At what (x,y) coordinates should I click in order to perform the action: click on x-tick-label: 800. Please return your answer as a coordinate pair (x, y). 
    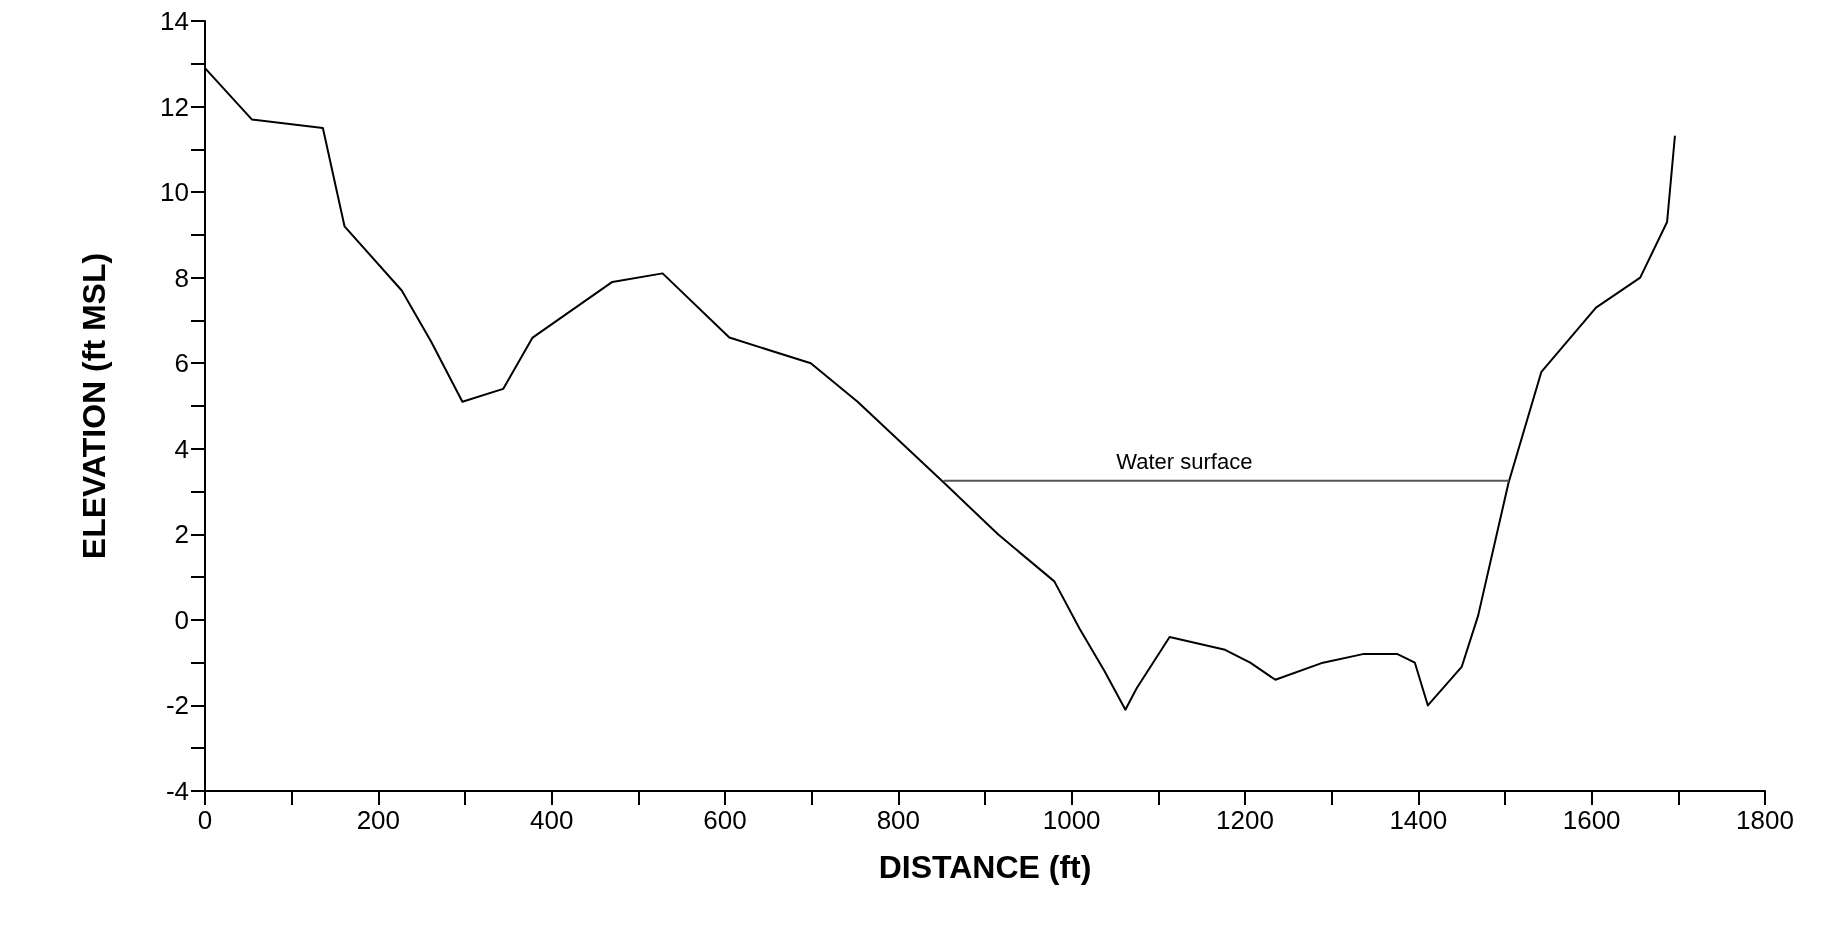
    Looking at the image, I should click on (898, 820).